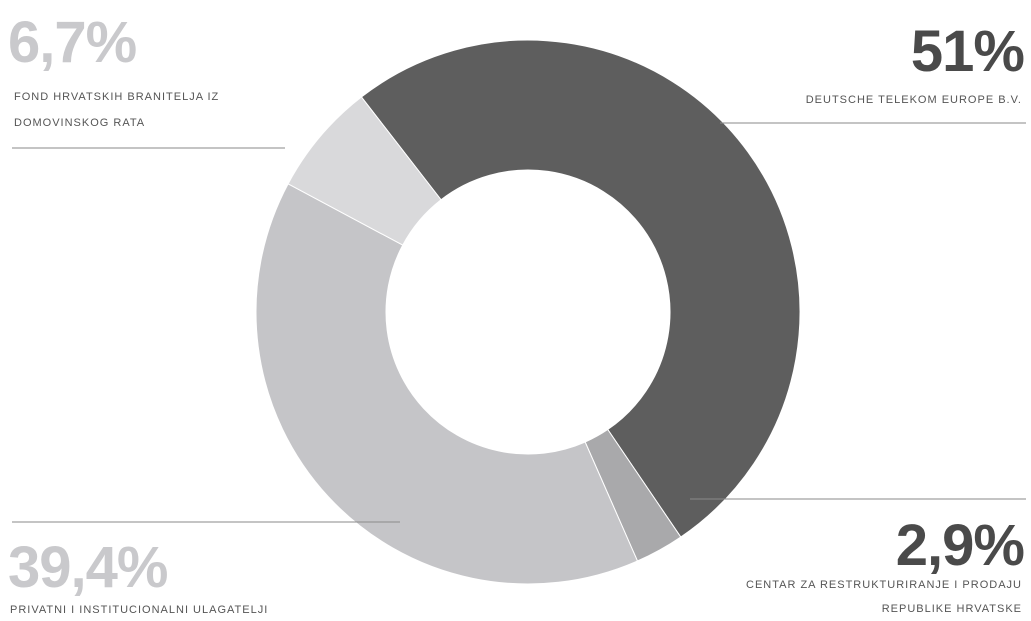 The width and height of the screenshot is (1031, 621). What do you see at coordinates (914, 100) in the screenshot?
I see `category-label-deutsche-telekom: DEUTSCHE TELEKOM EUROPE B.V.` at bounding box center [914, 100].